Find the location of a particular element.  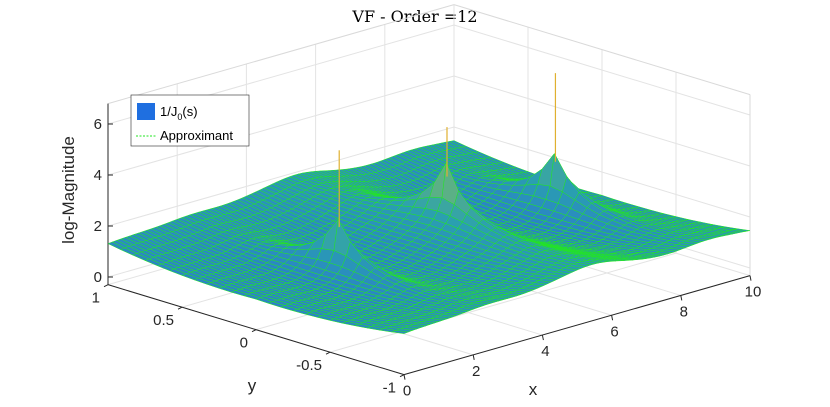

z-tick-label: 4 is located at coordinates (98, 175).